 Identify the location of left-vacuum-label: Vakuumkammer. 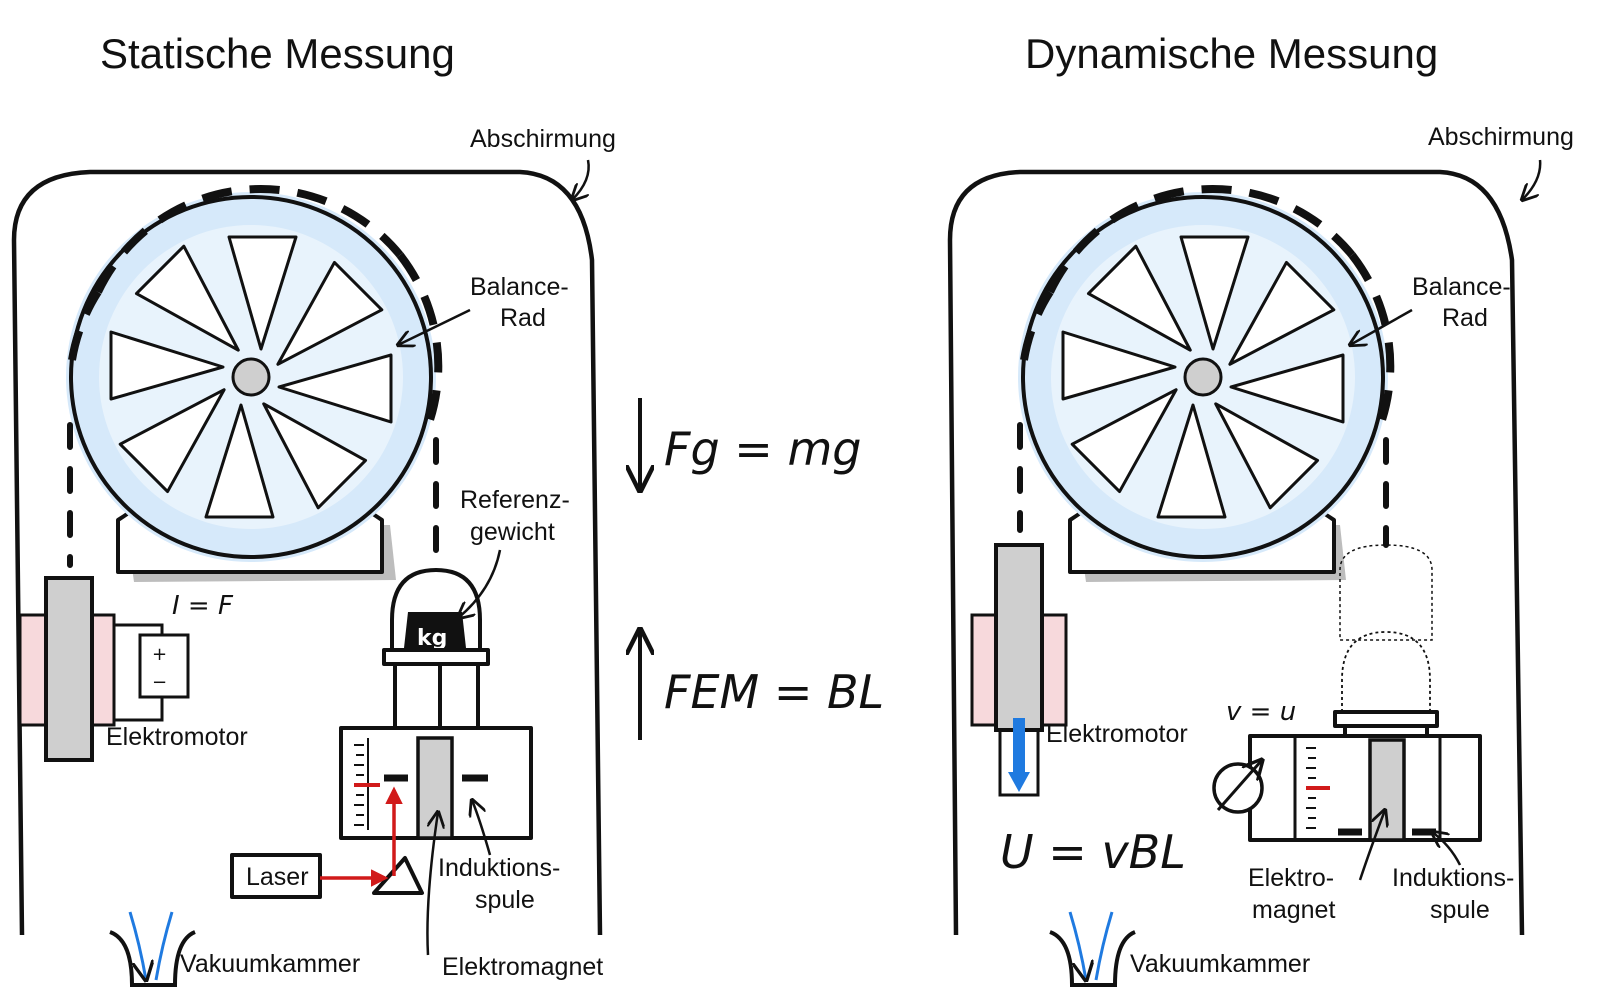
(270, 964).